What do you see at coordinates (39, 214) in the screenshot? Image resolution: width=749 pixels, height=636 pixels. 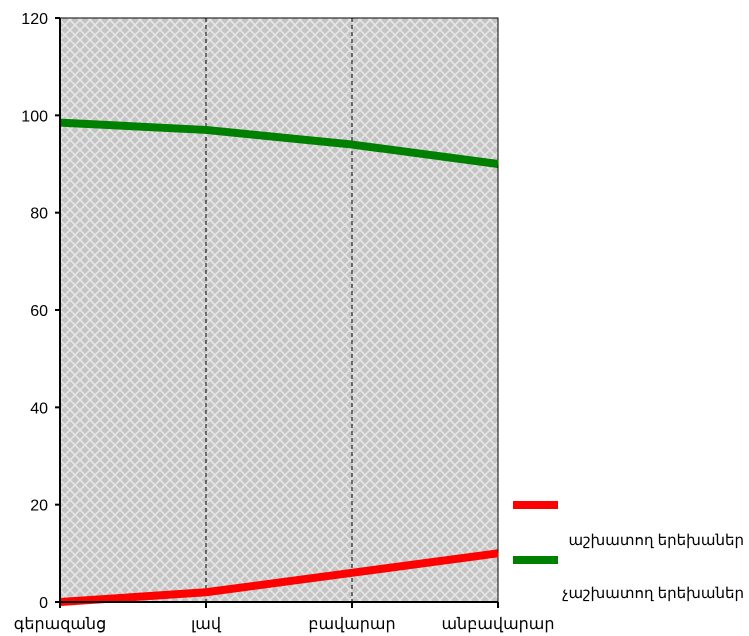 I see `y-tick-label: 80` at bounding box center [39, 214].